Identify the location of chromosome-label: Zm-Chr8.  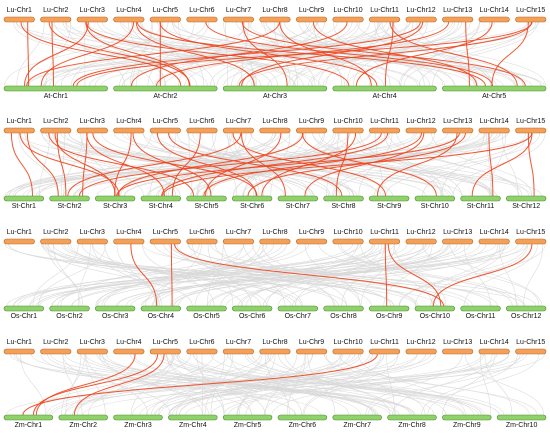
(412, 425).